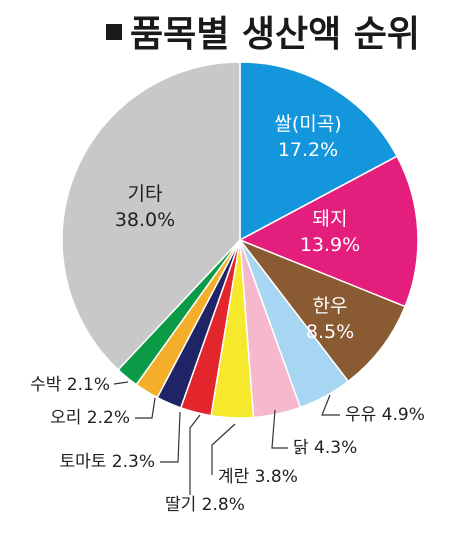  I want to click on chart-title: 품목별 생산액 순위, so click(275, 34).